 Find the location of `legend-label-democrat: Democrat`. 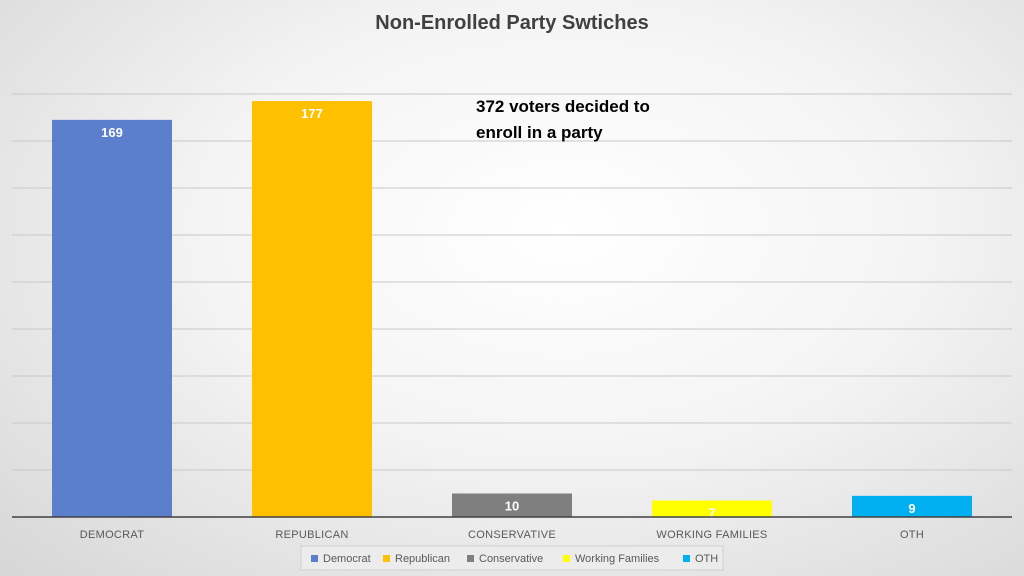

legend-label-democrat: Democrat is located at coordinates (347, 559).